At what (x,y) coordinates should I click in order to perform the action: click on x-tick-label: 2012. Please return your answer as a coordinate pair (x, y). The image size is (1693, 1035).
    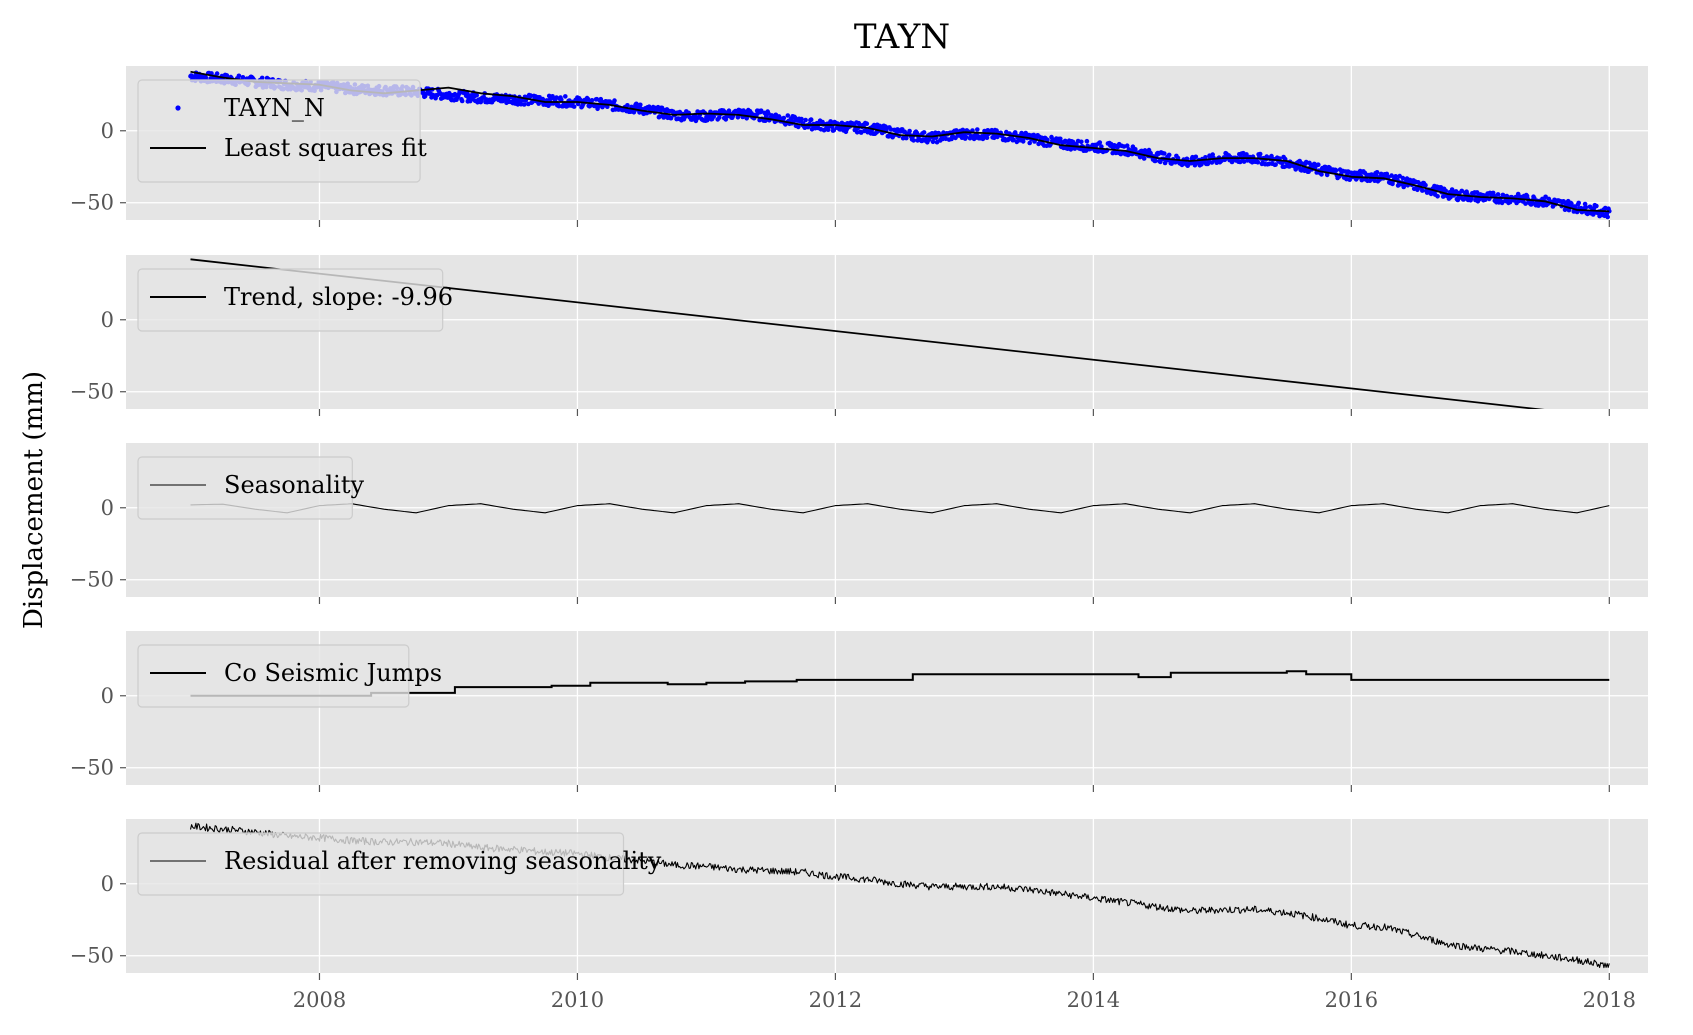
    Looking at the image, I should click on (835, 1000).